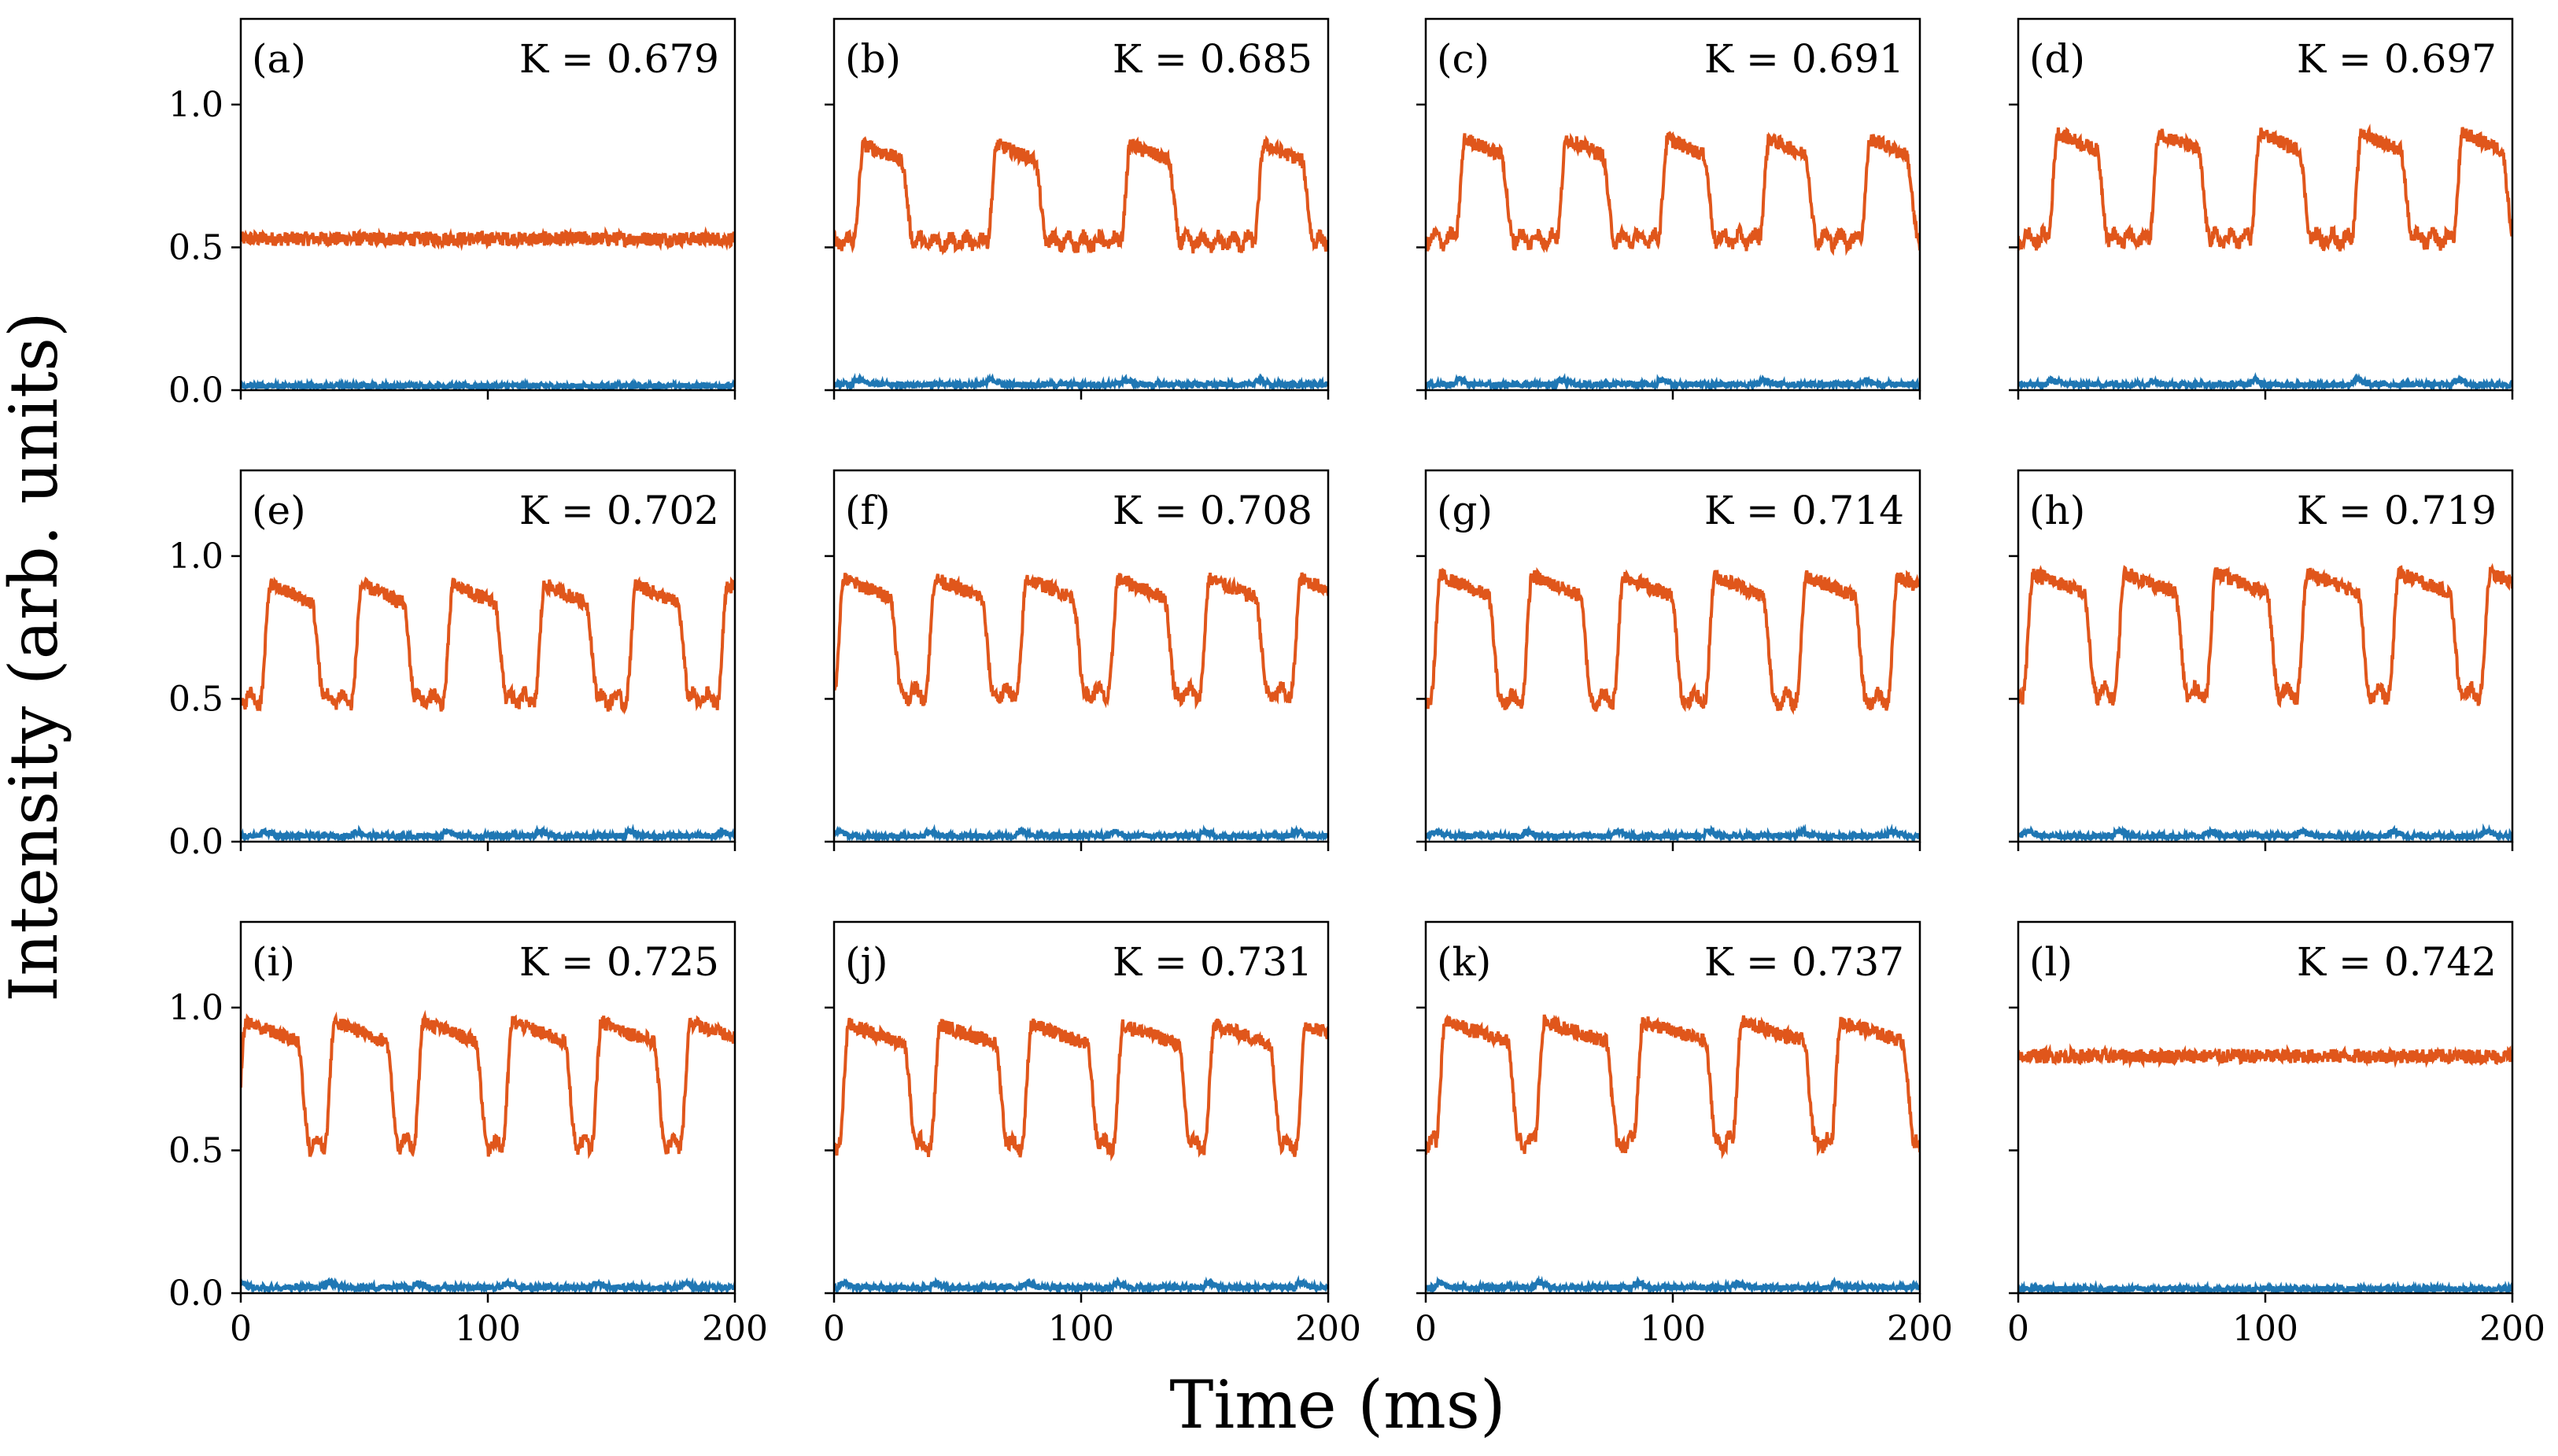 Image resolution: width=2558 pixels, height=1456 pixels. I want to click on panel-parameter: K = 0.731, so click(1212, 962).